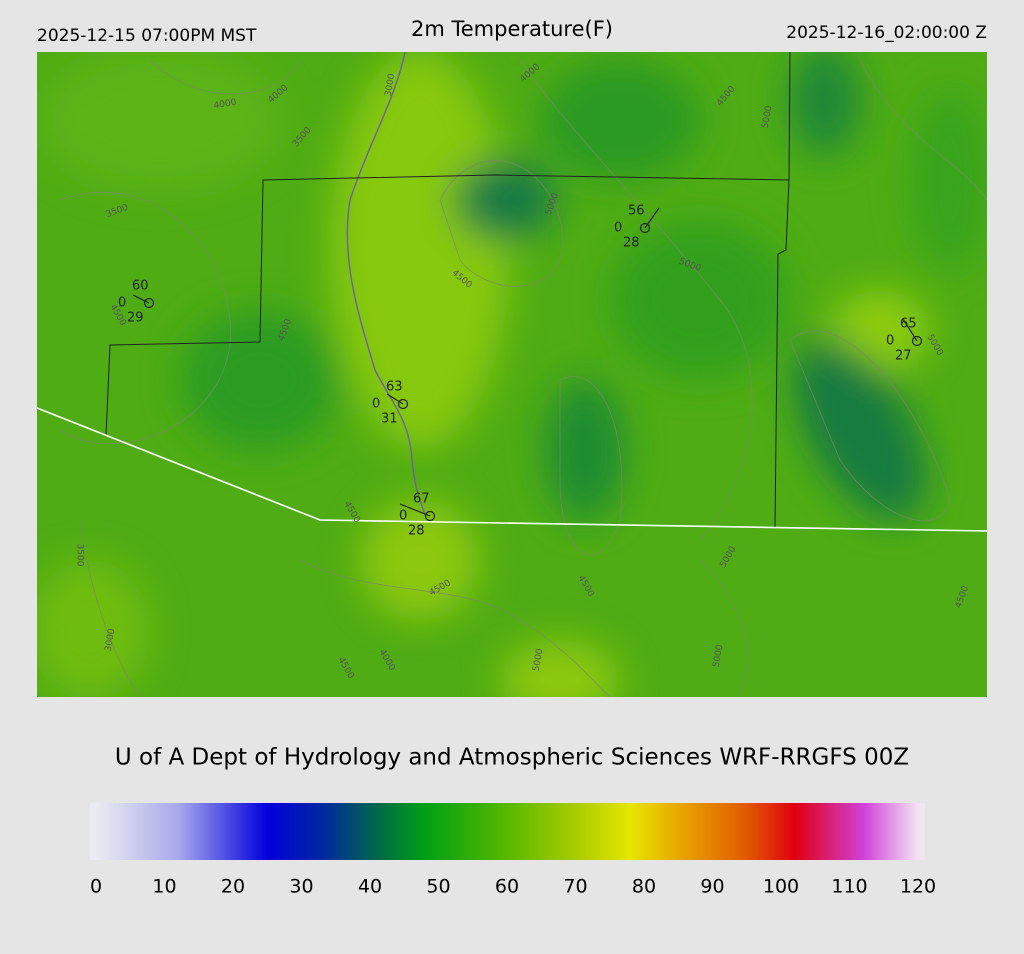 This screenshot has height=954, width=1024. I want to click on station: 63 031, so click(390, 403).